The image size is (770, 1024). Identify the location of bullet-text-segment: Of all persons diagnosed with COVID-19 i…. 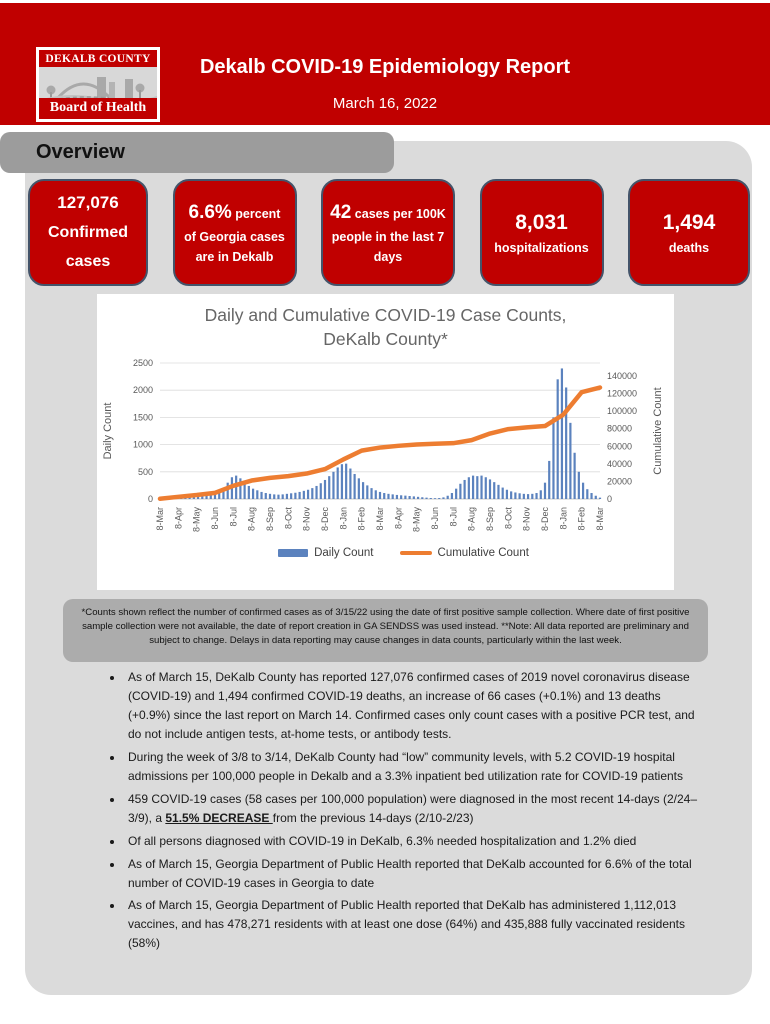
(382, 840).